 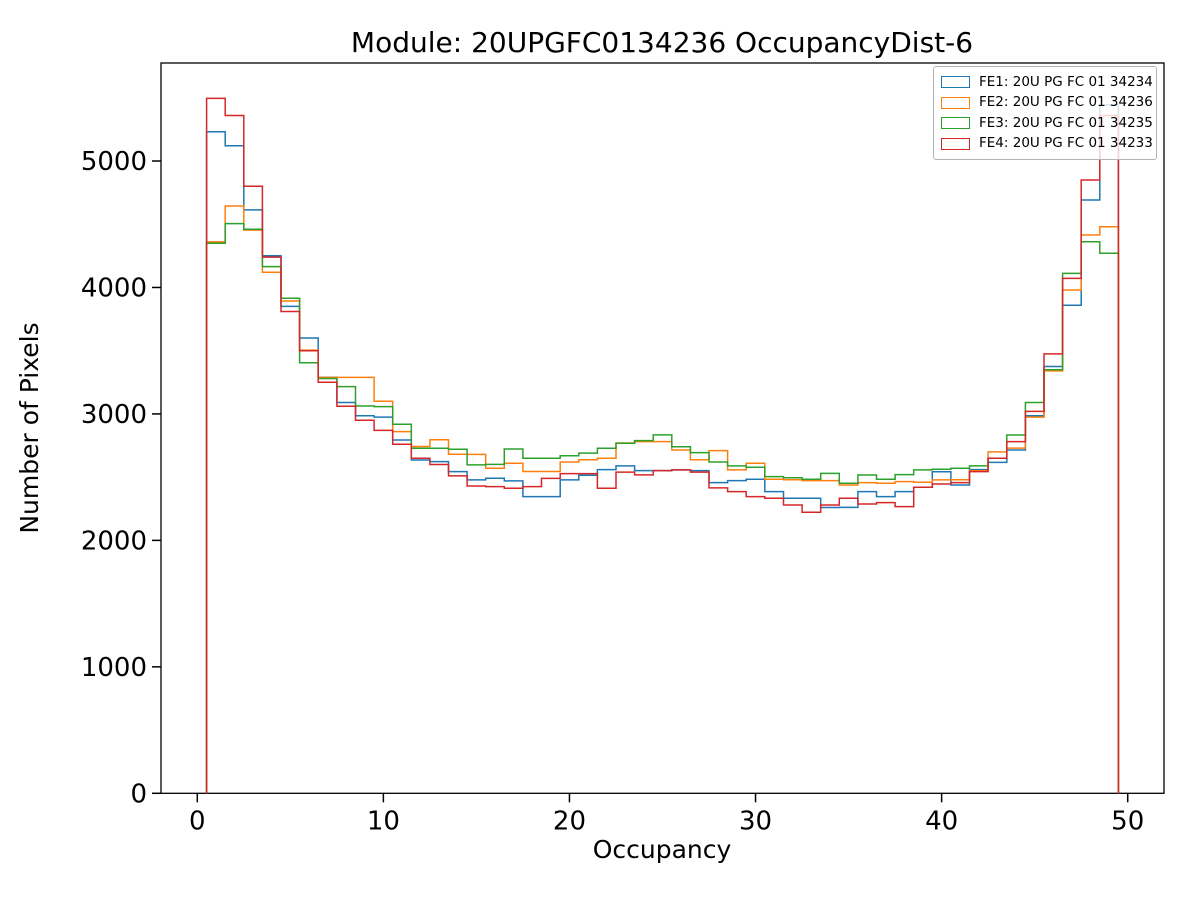 I want to click on legend-row: FE3: 20U PG FC 01 34235, so click(x=1047, y=123).